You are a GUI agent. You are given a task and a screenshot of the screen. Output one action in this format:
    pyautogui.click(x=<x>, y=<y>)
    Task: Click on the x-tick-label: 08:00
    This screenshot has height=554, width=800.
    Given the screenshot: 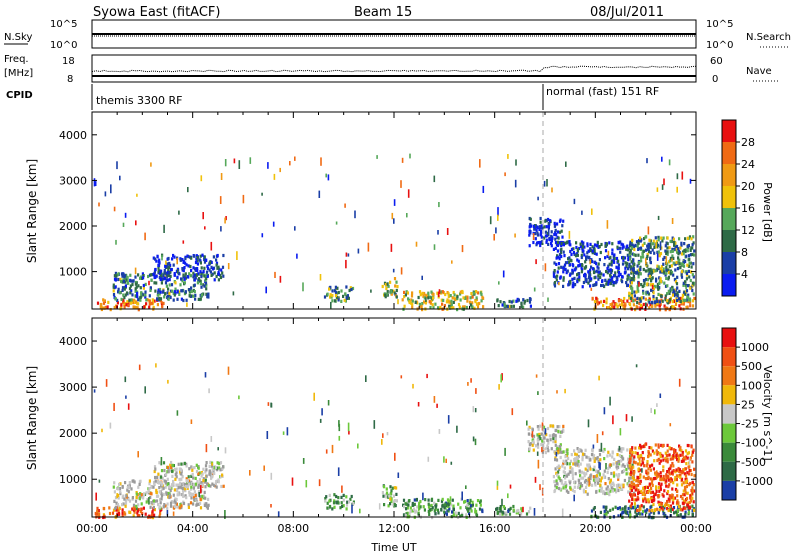 What is the action you would take?
    pyautogui.click(x=293, y=528)
    